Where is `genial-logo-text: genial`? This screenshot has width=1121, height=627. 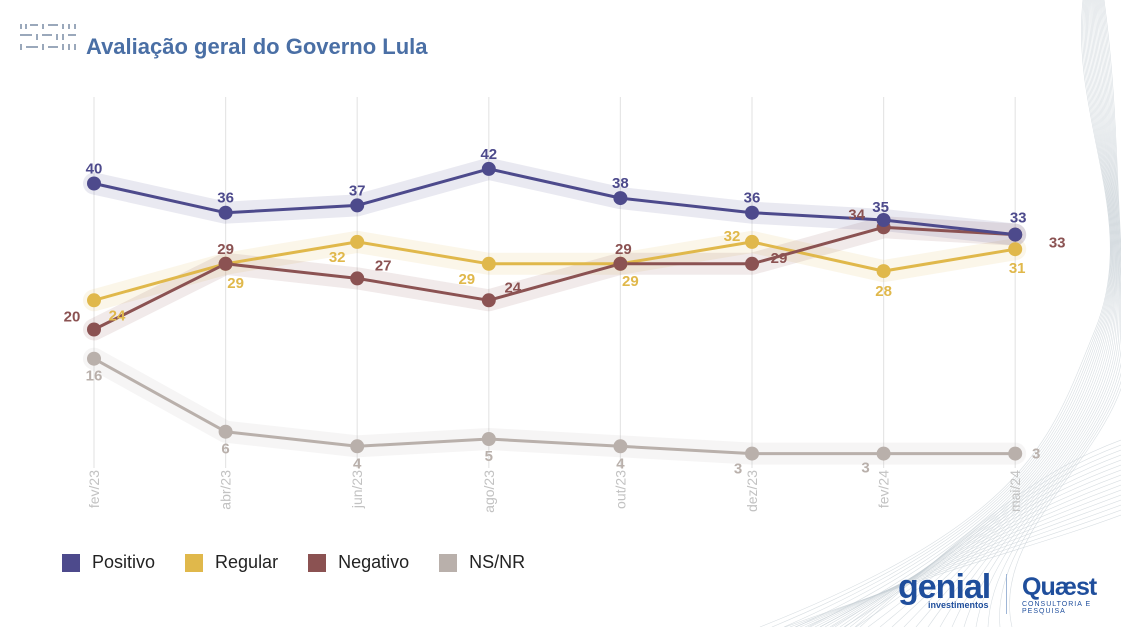 genial-logo-text: genial is located at coordinates (944, 587).